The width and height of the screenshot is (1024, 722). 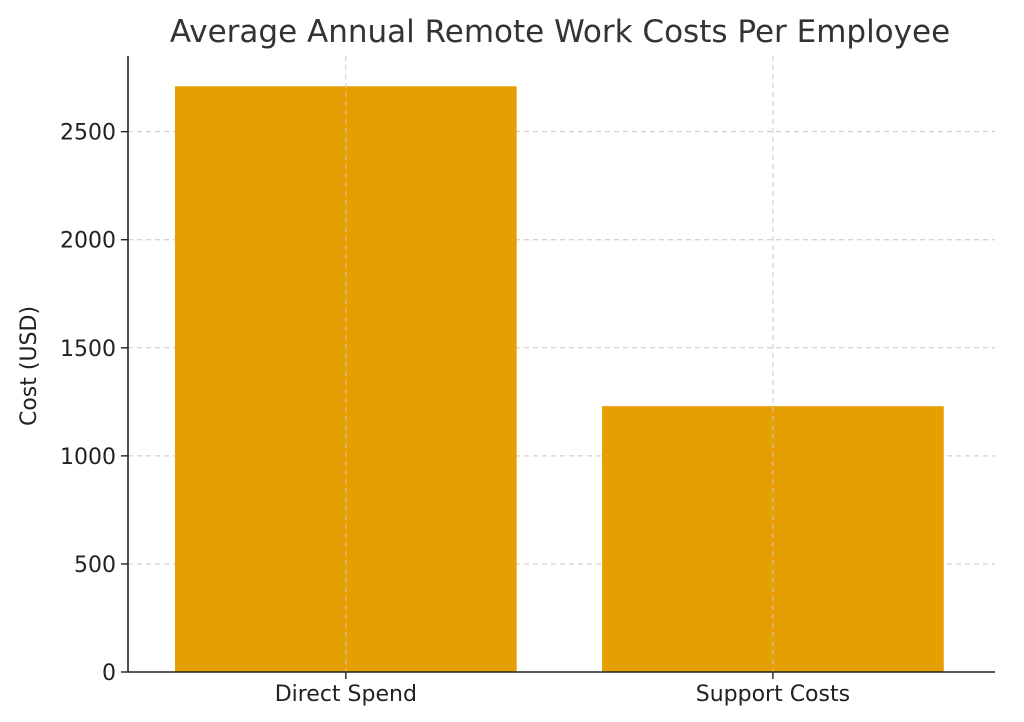 I want to click on y-tick-label: 1500, so click(x=88, y=349).